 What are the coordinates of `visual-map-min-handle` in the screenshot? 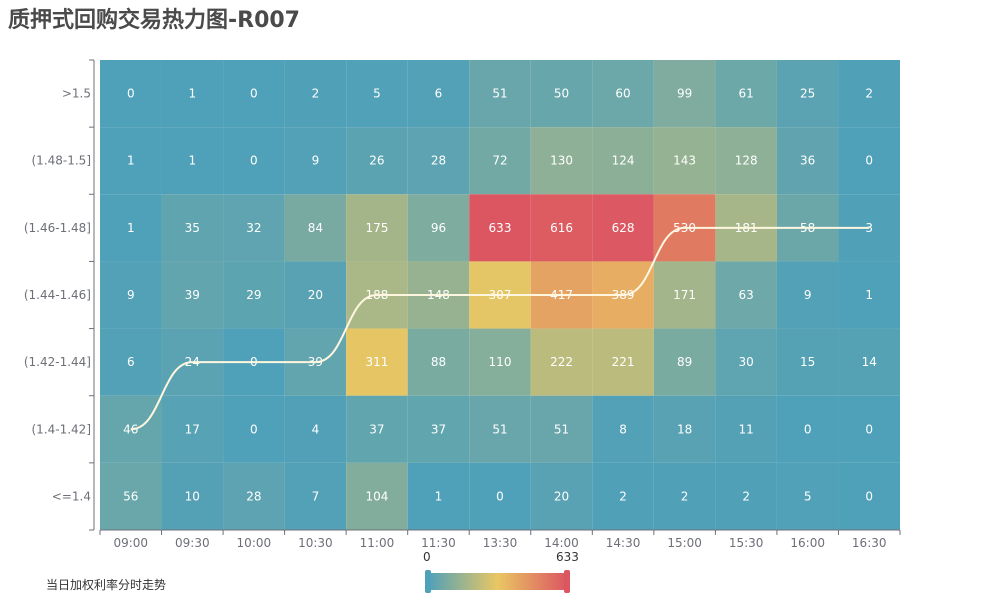 It's located at (428, 581).